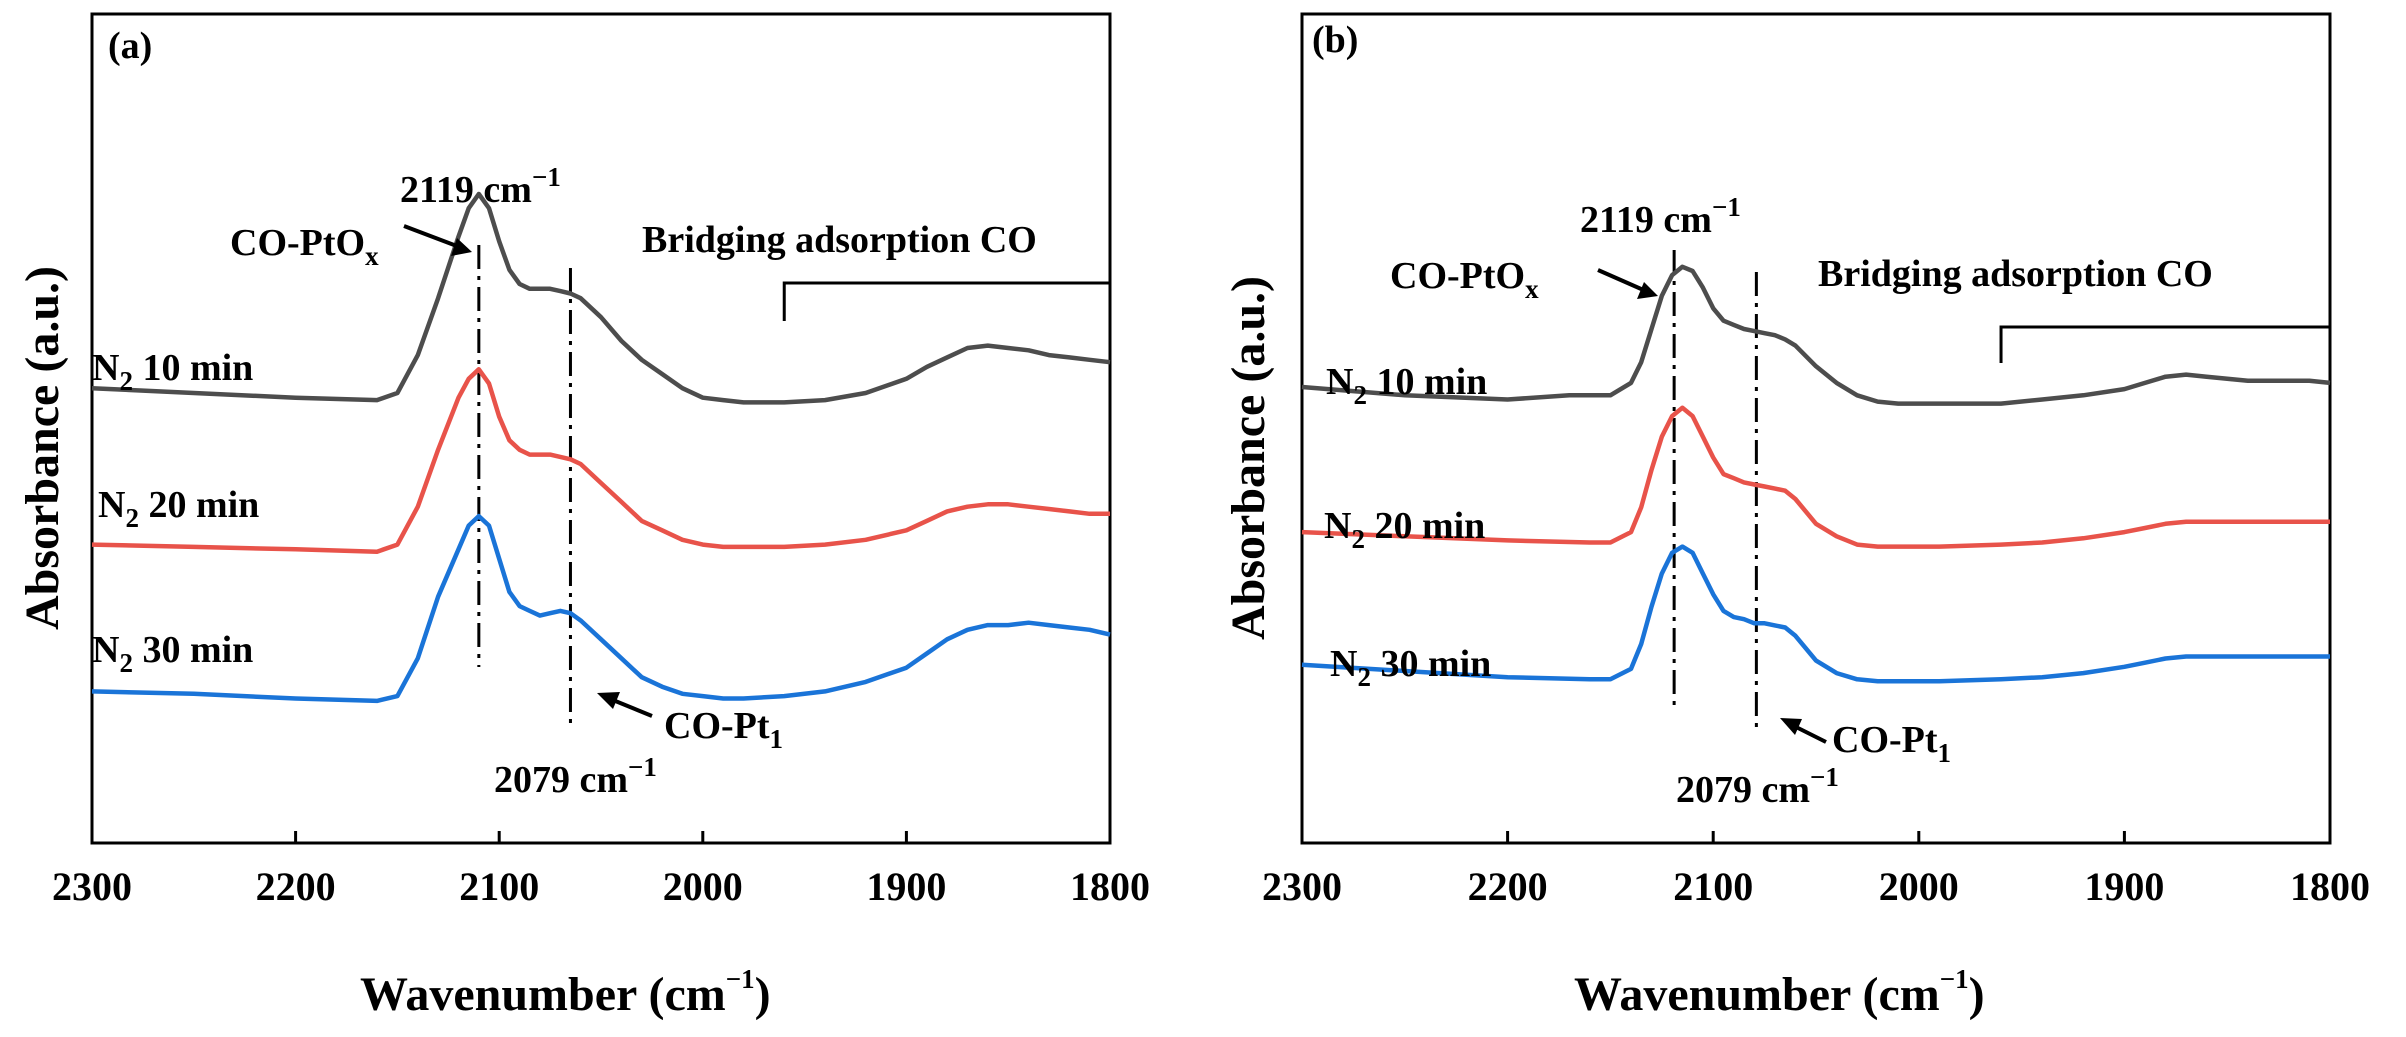 The image size is (2406, 1037). Describe the element at coordinates (499, 886) in the screenshot. I see `x-tick-label-a-2: 2100` at that location.